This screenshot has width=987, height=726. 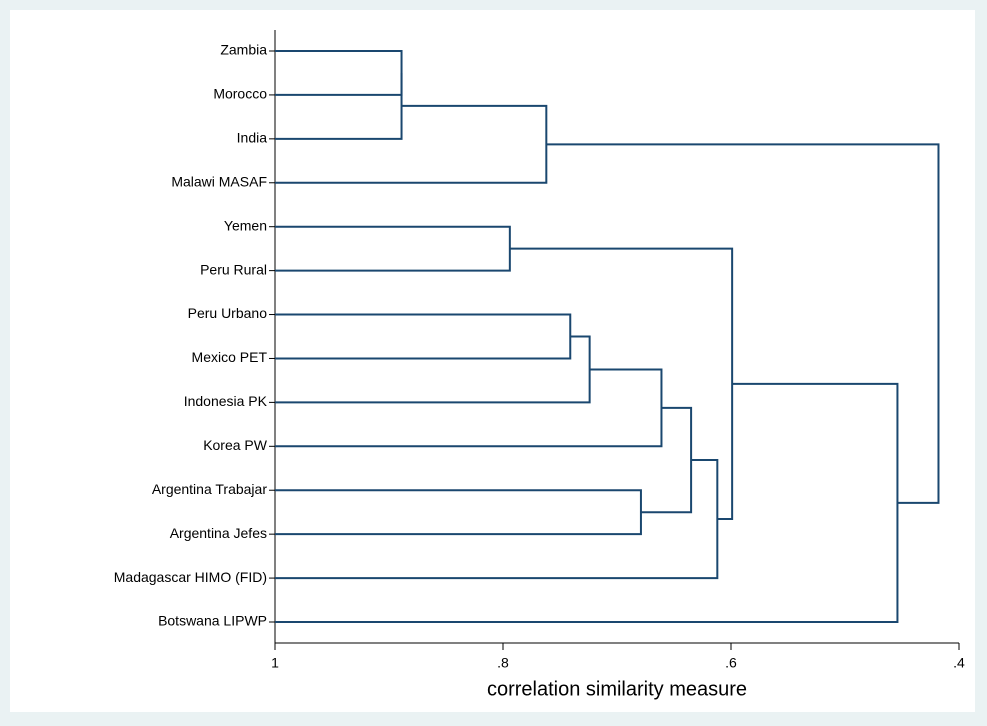 What do you see at coordinates (228, 313) in the screenshot?
I see `leaf-label: Peru Urbano` at bounding box center [228, 313].